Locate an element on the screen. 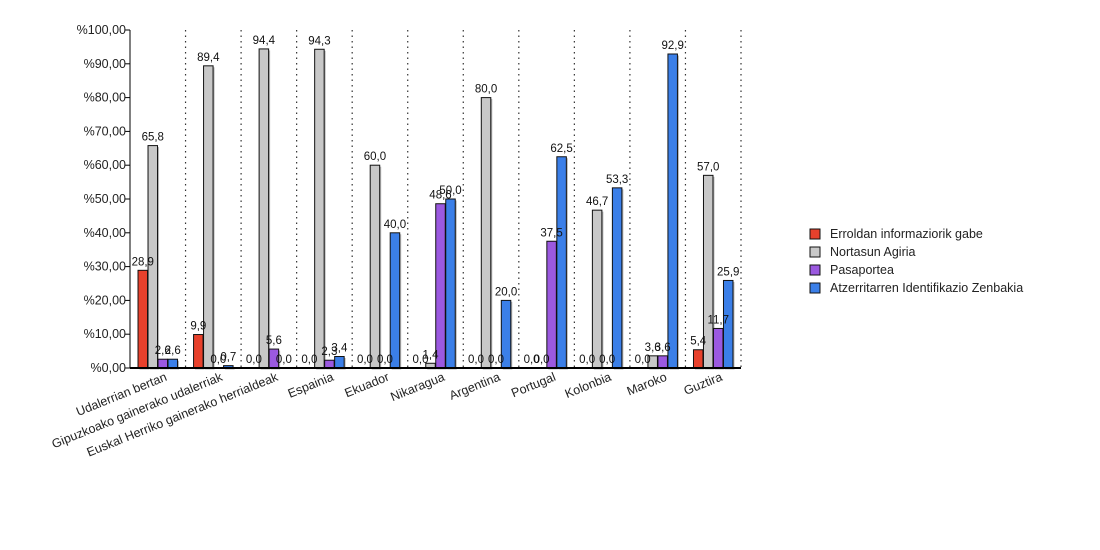 This screenshot has height=550, width=1100. y-tick-label: %10,00 is located at coordinates (105, 334).